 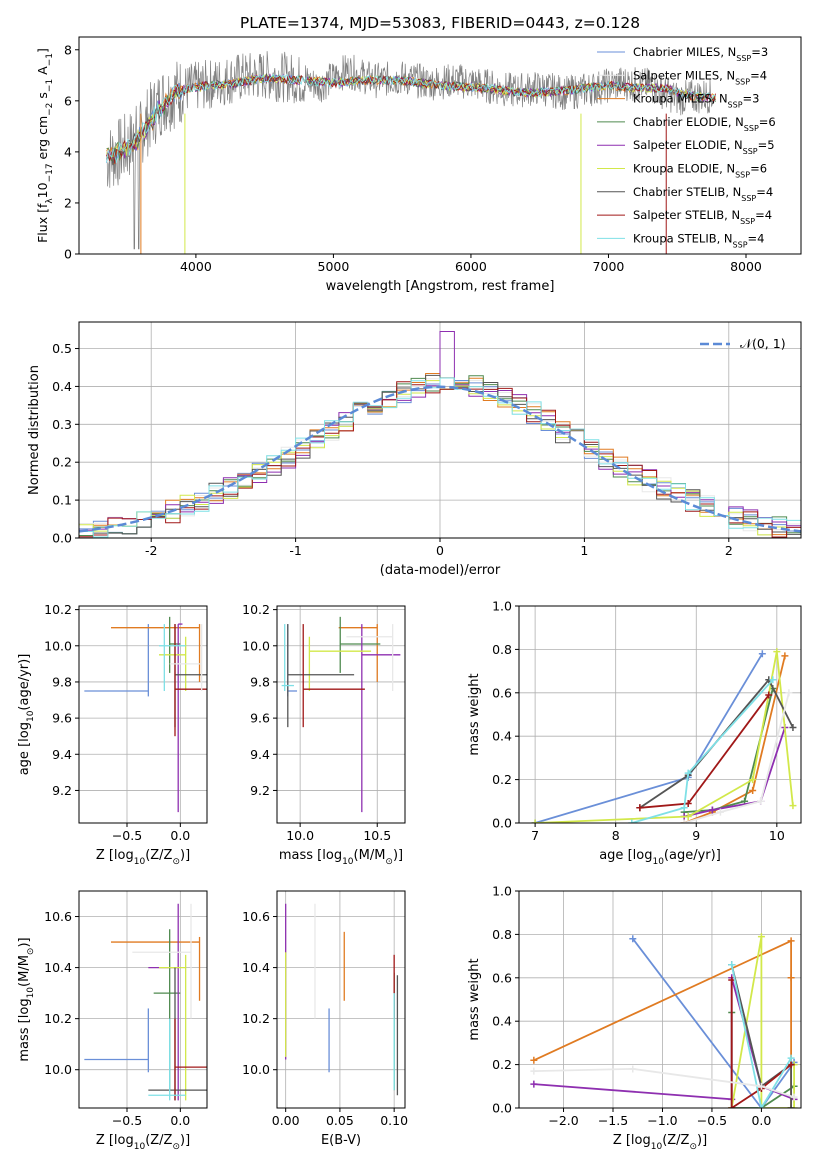 I want to click on x-tick-label: 8000, so click(x=746, y=266).